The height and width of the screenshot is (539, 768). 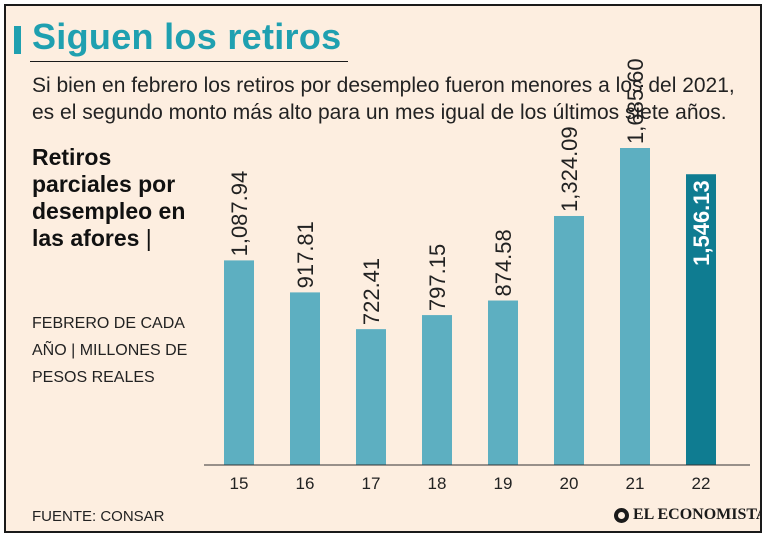 I want to click on source-note: FUENTE: CONSAR, so click(x=98, y=516).